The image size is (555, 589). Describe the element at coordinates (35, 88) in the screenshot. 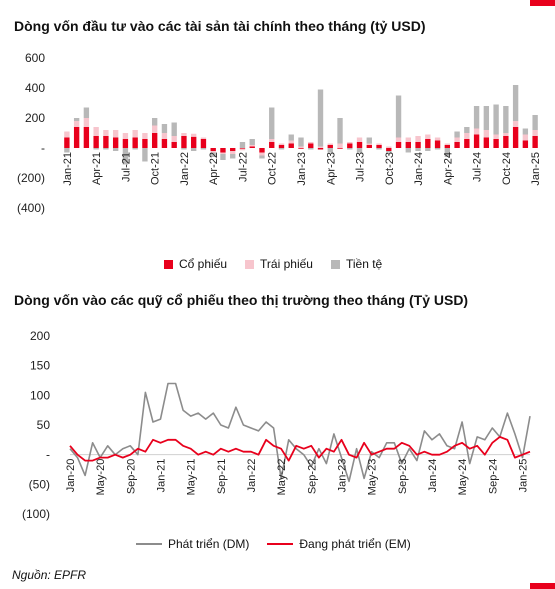

I see `y-tick-label: 400` at that location.